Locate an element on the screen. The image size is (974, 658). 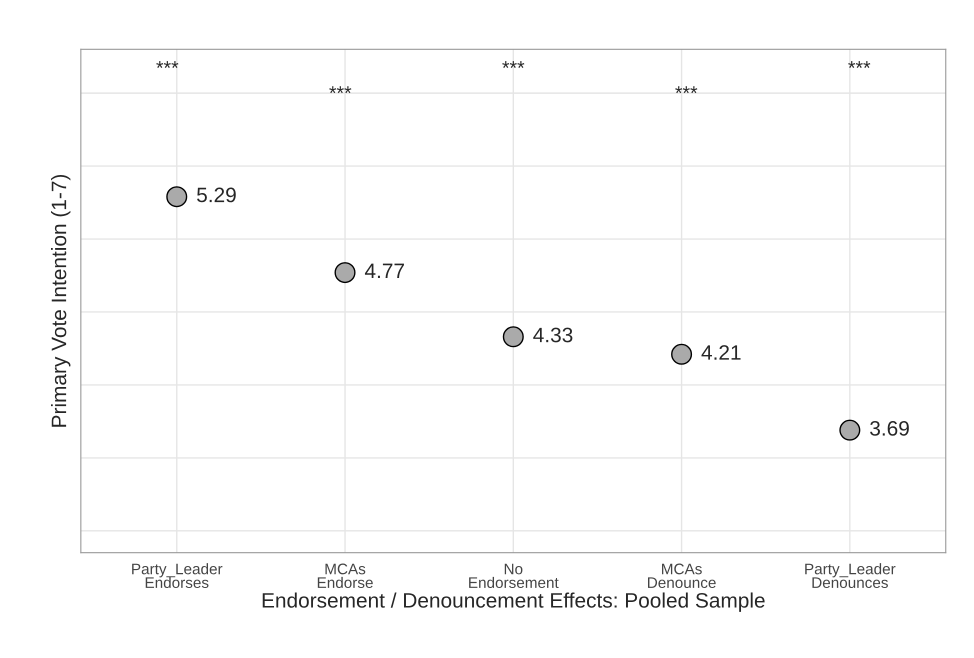
x-axis-title: Endorsement / Denouncement Effects: Pooled Sample is located at coordinates (513, 602).